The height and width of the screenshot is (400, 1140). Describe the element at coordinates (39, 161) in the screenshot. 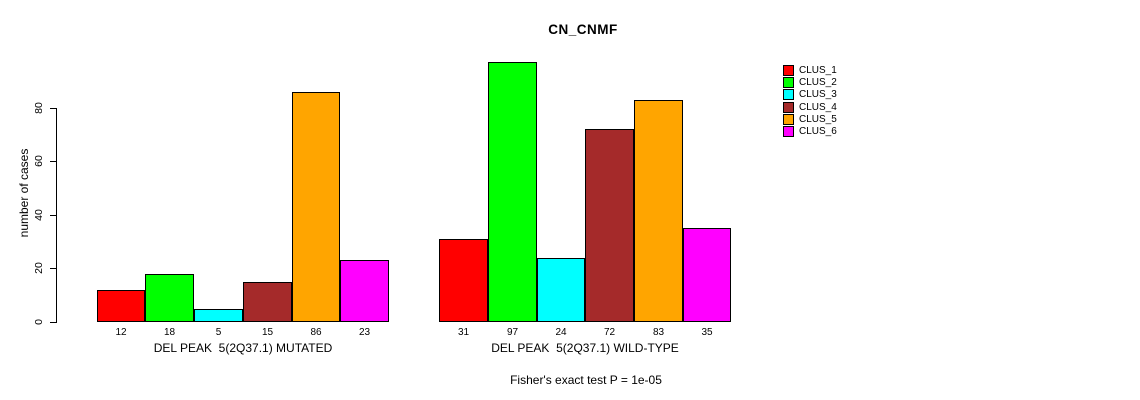

I see `y-tick-label: 60` at that location.